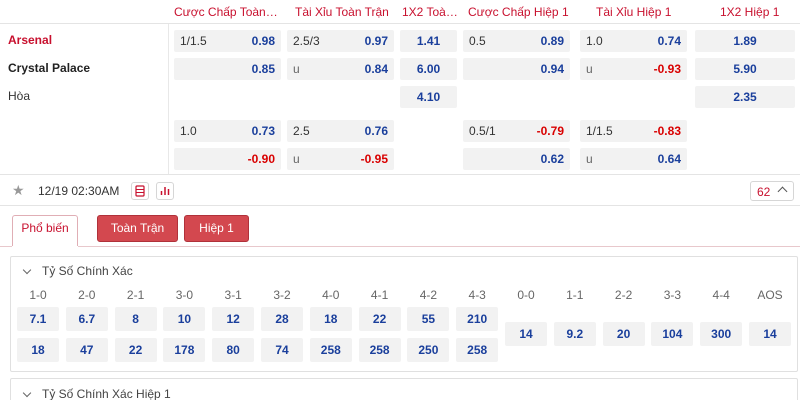 This screenshot has width=800, height=400. I want to click on odds-cell-ou1-over: 1.0 0.74, so click(633, 41).